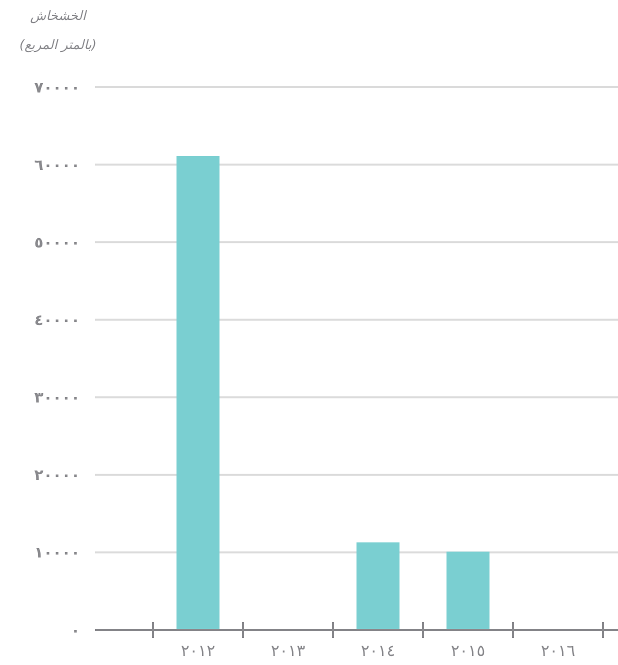 This screenshot has height=665, width=618. I want to click on y-axis-title: الخشخاش (بالمتر المربع), so click(58, 31).